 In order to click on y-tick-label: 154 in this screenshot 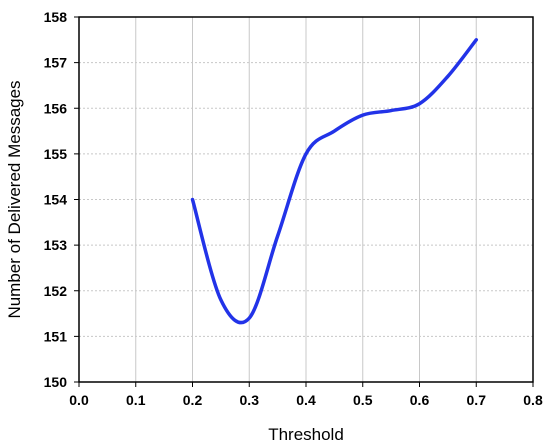, I will do `click(56, 200)`.